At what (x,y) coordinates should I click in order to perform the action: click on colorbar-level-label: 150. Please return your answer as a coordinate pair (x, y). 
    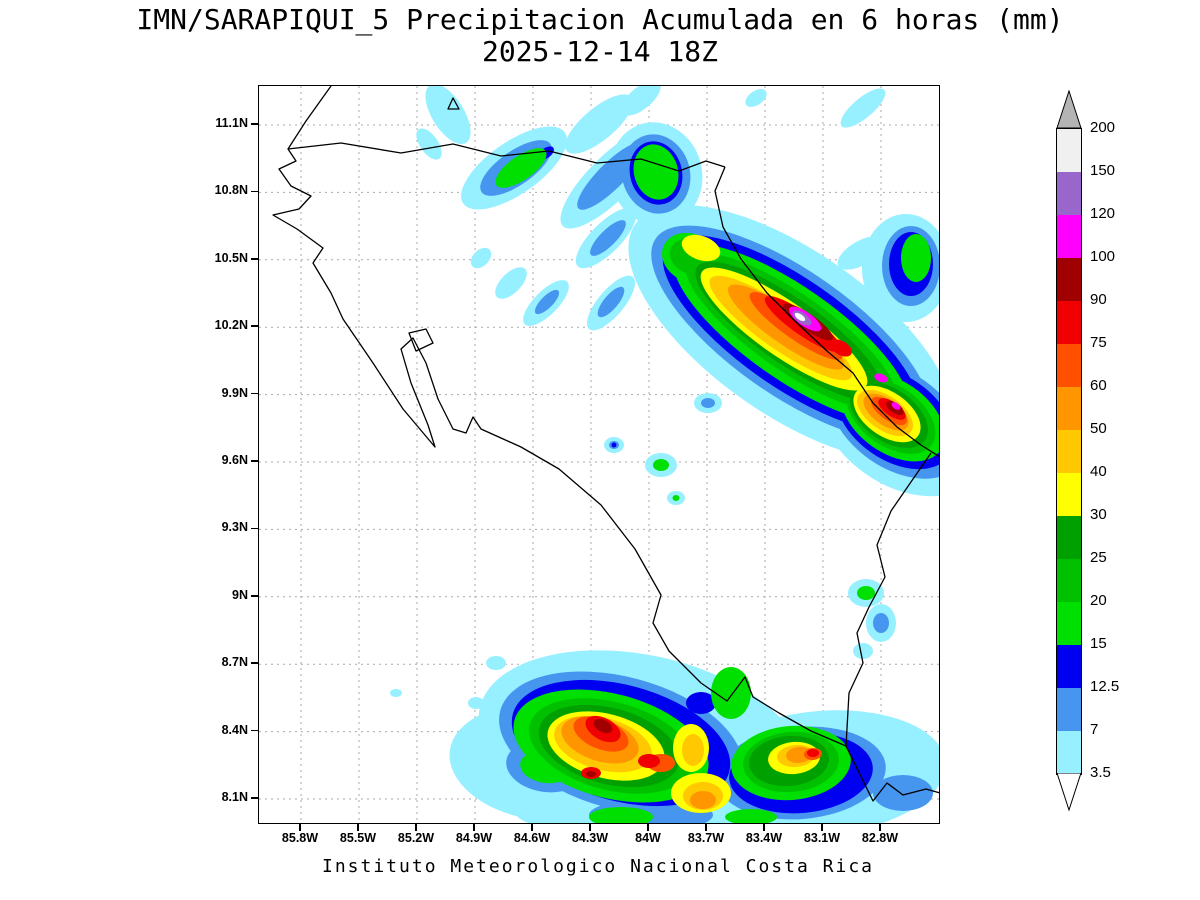
    Looking at the image, I should click on (1103, 170).